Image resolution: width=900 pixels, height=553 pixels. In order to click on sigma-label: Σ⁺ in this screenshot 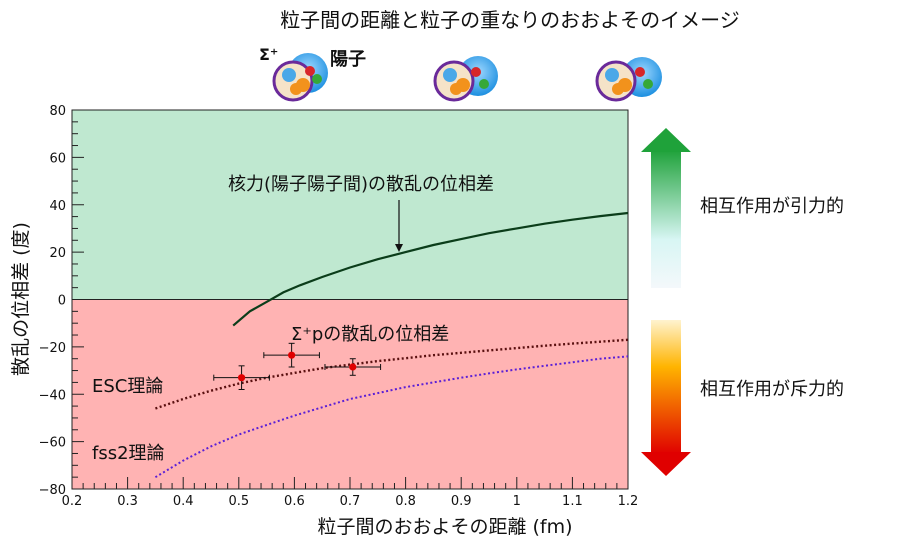, I will do `click(268, 54)`.